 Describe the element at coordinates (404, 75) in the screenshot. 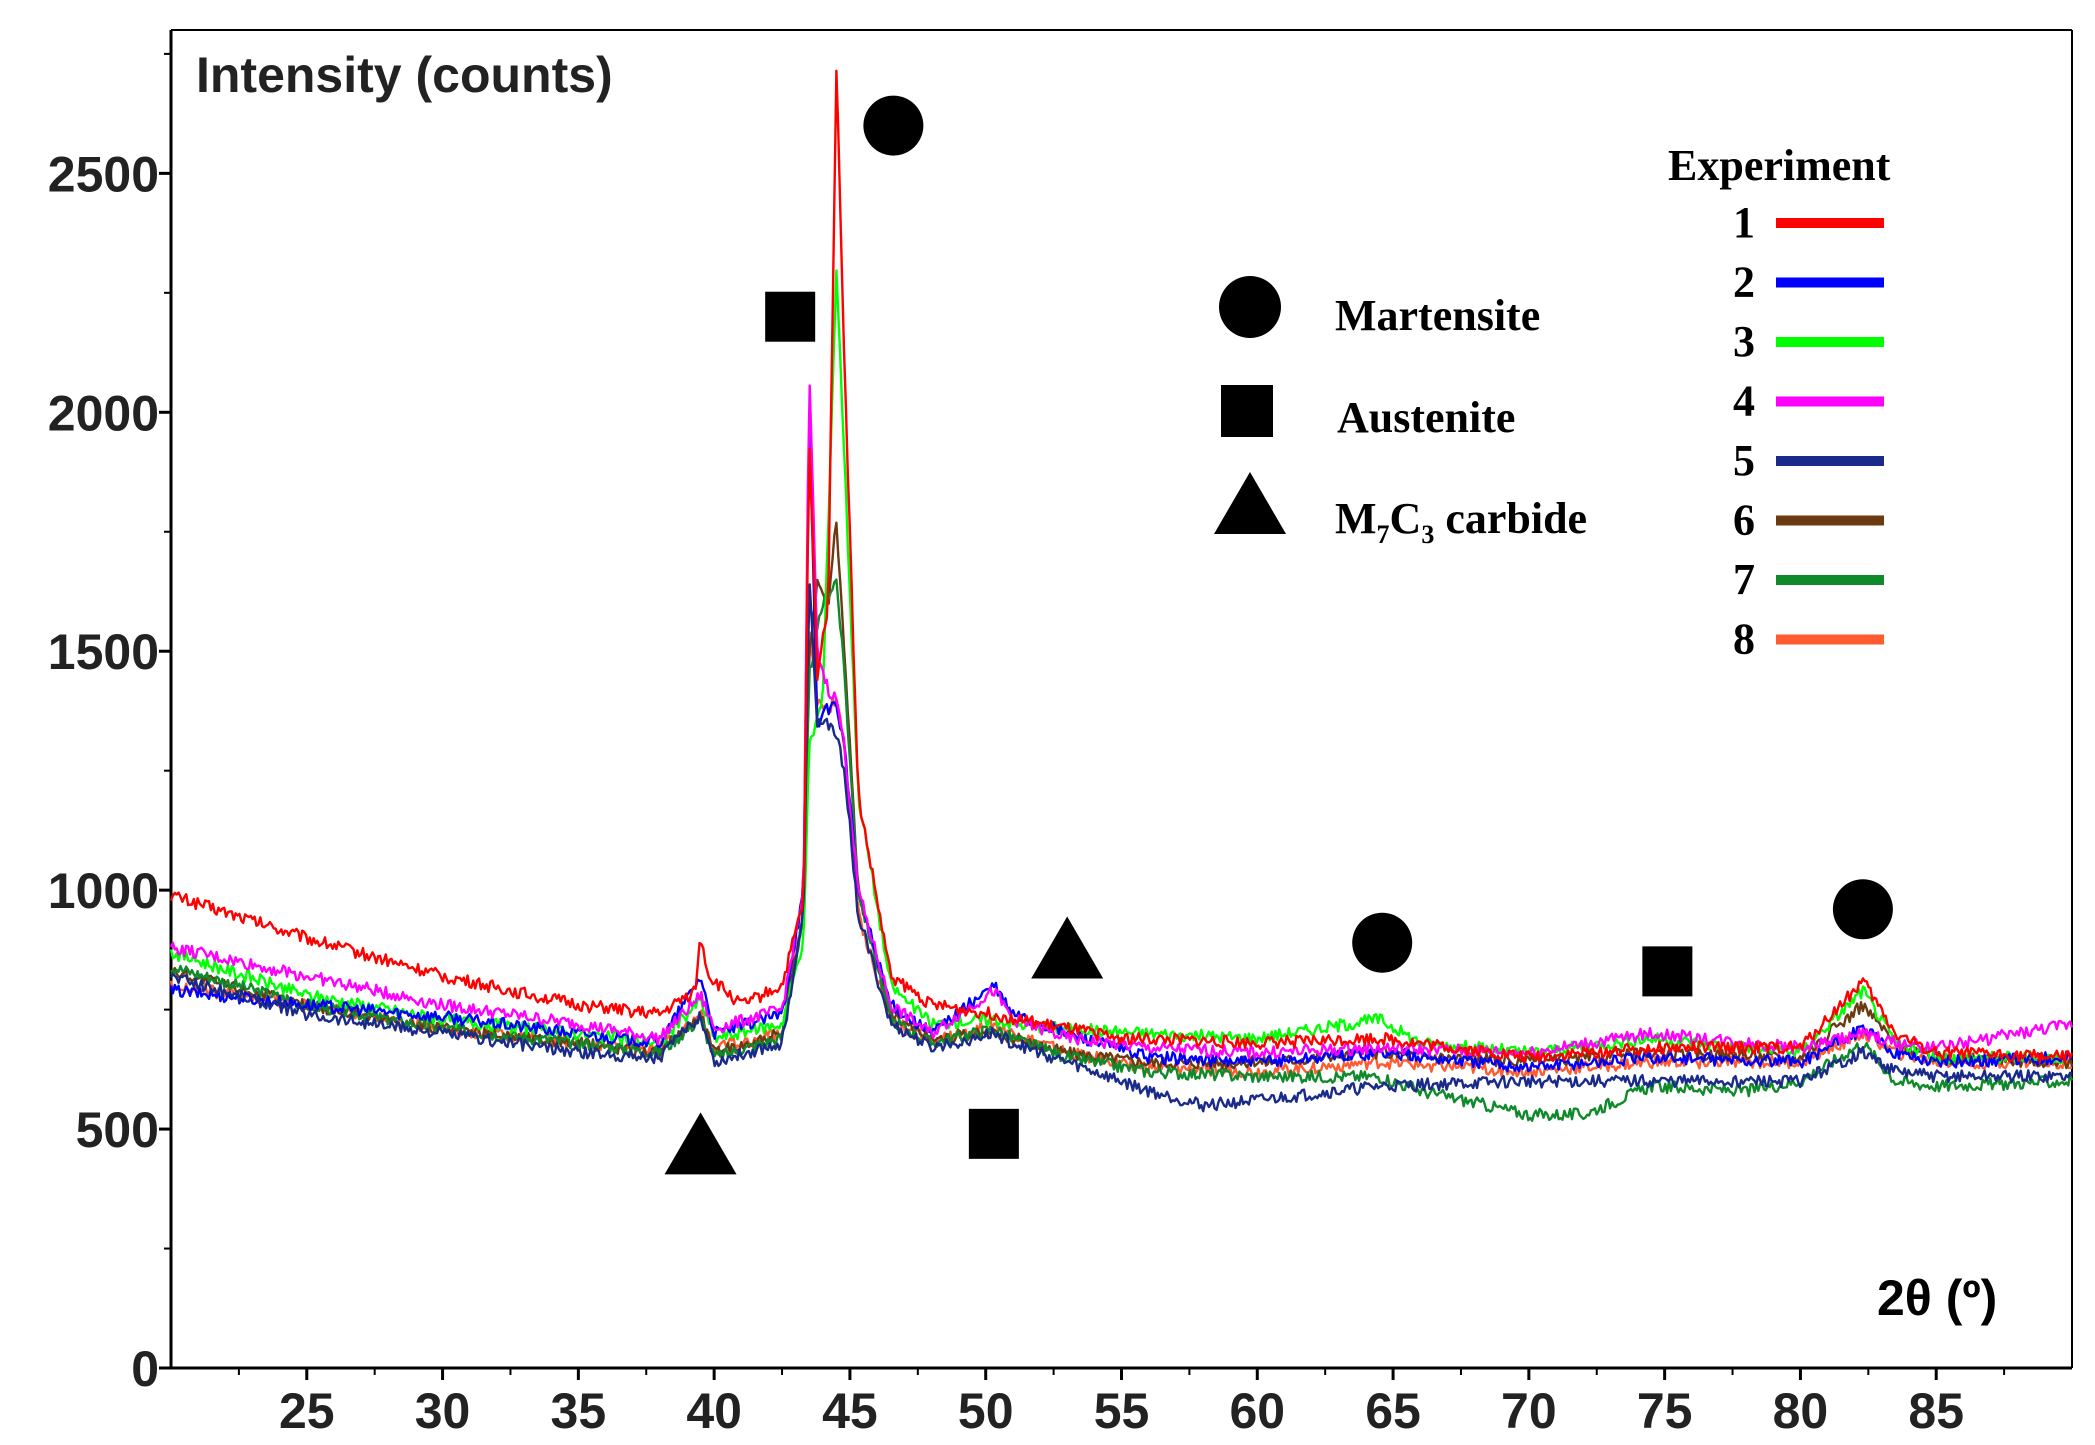

I see `y-axis-label: Intensity (counts)` at that location.